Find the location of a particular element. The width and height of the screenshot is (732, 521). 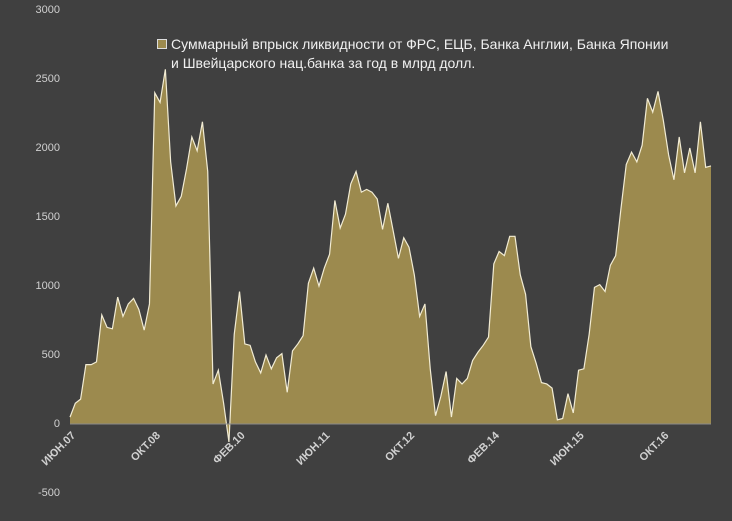

y-tick-label: -500 is located at coordinates (49, 493).